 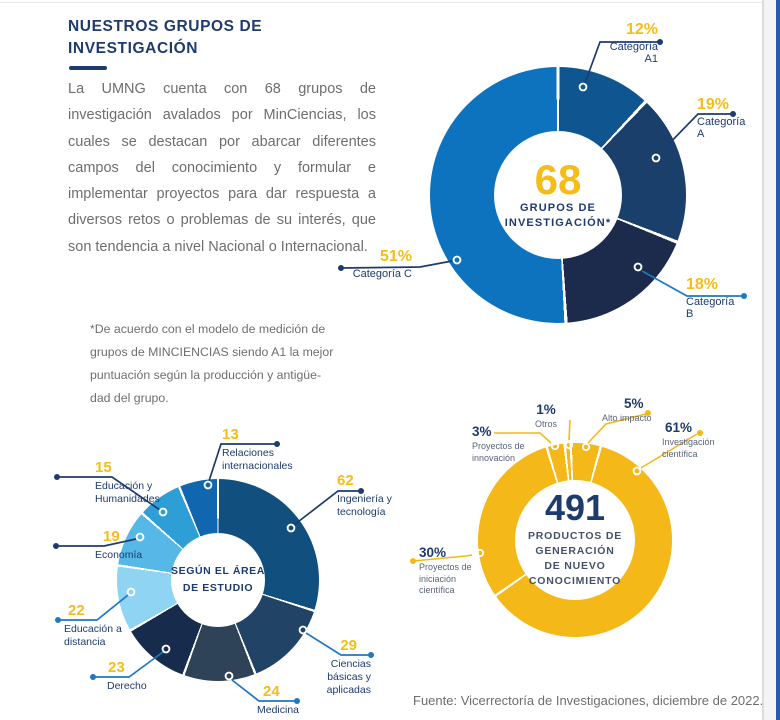 I want to click on page-right-blue-bar, so click(x=778, y=360).